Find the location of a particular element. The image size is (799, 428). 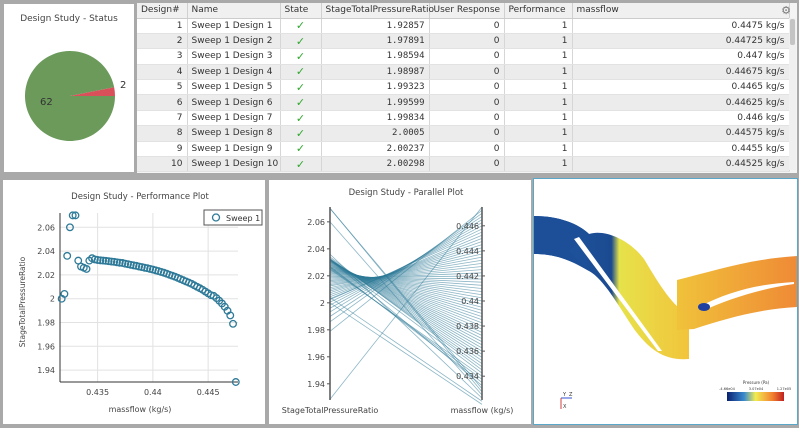

col-state: State is located at coordinates (301, 11).